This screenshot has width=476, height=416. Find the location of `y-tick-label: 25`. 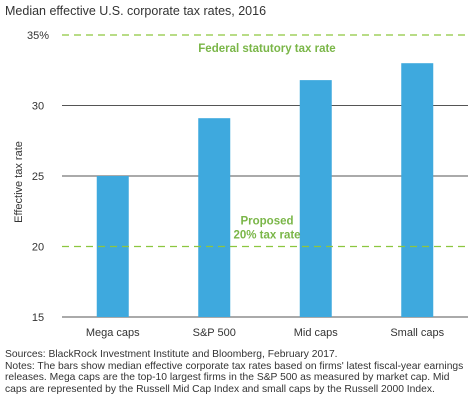

y-tick-label: 25 is located at coordinates (38, 177).